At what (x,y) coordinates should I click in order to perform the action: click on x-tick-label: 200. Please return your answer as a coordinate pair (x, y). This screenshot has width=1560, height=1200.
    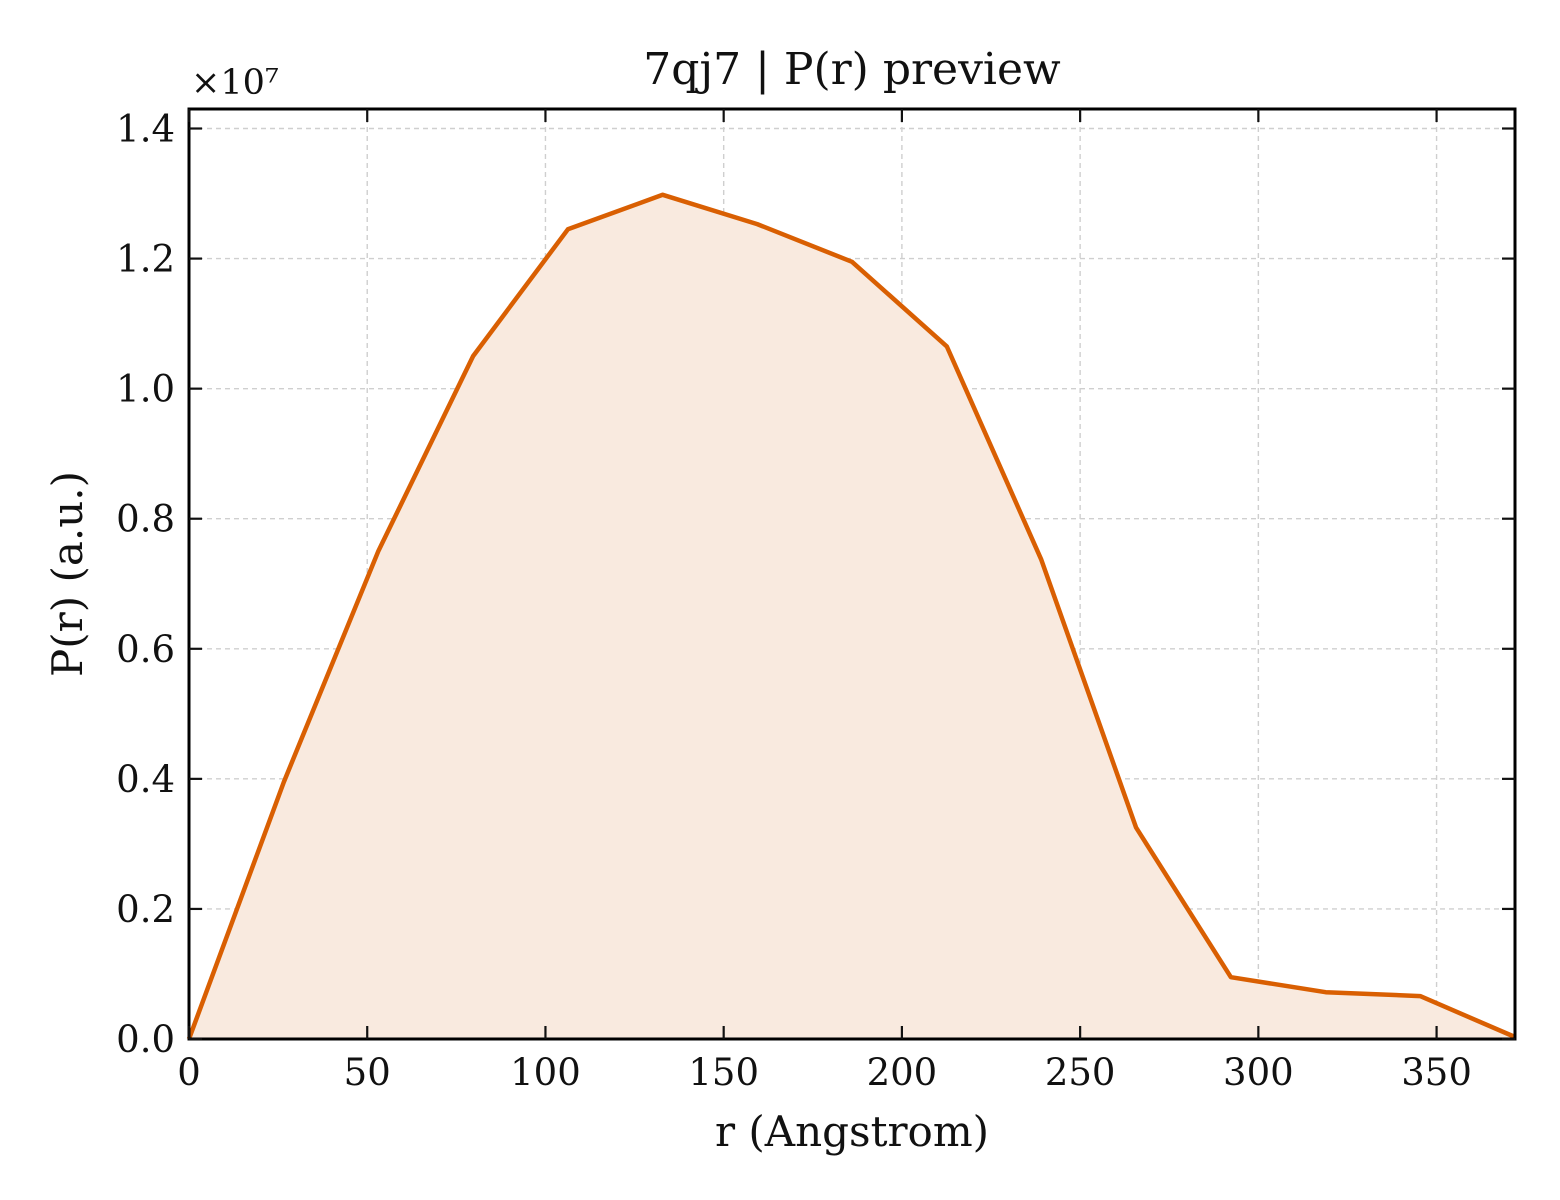
    Looking at the image, I should click on (902, 1072).